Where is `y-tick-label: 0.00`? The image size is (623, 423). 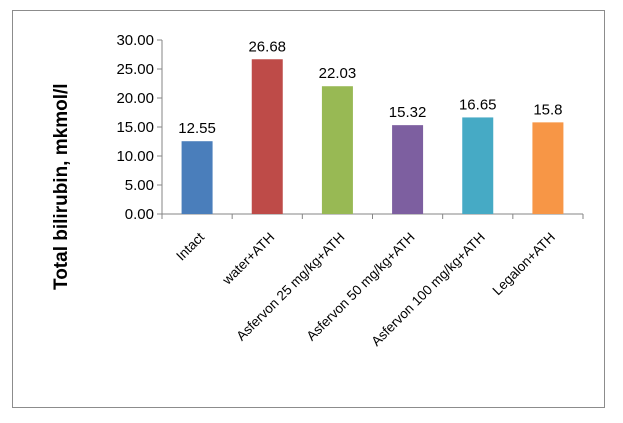 y-tick-label: 0.00 is located at coordinates (139, 214).